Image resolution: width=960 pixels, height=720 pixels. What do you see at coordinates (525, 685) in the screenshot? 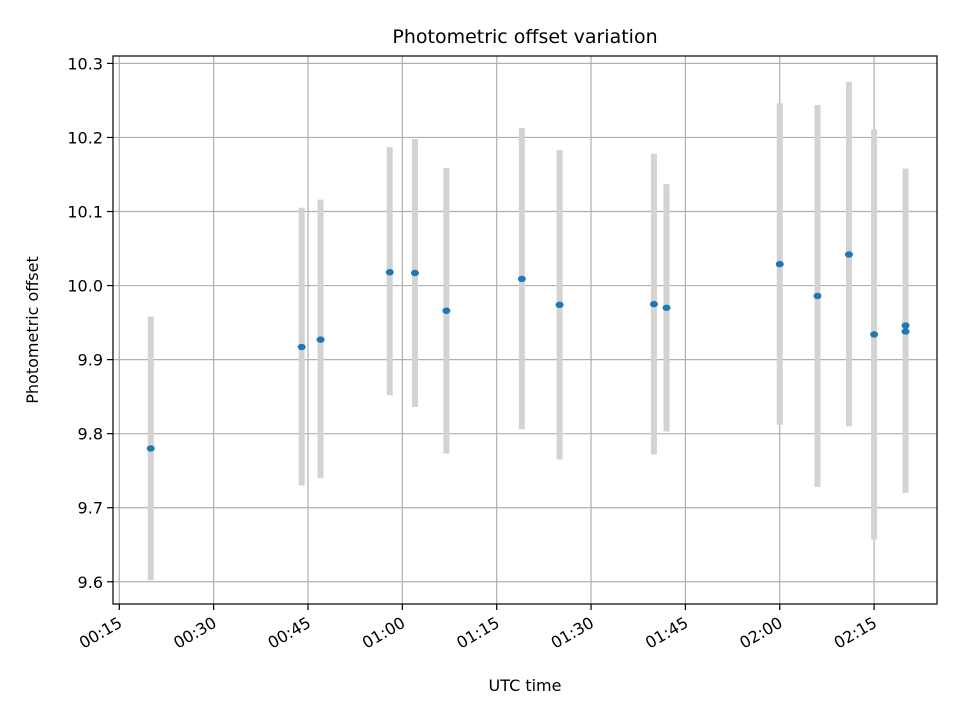
I see `x-axis-label: UTC time` at bounding box center [525, 685].